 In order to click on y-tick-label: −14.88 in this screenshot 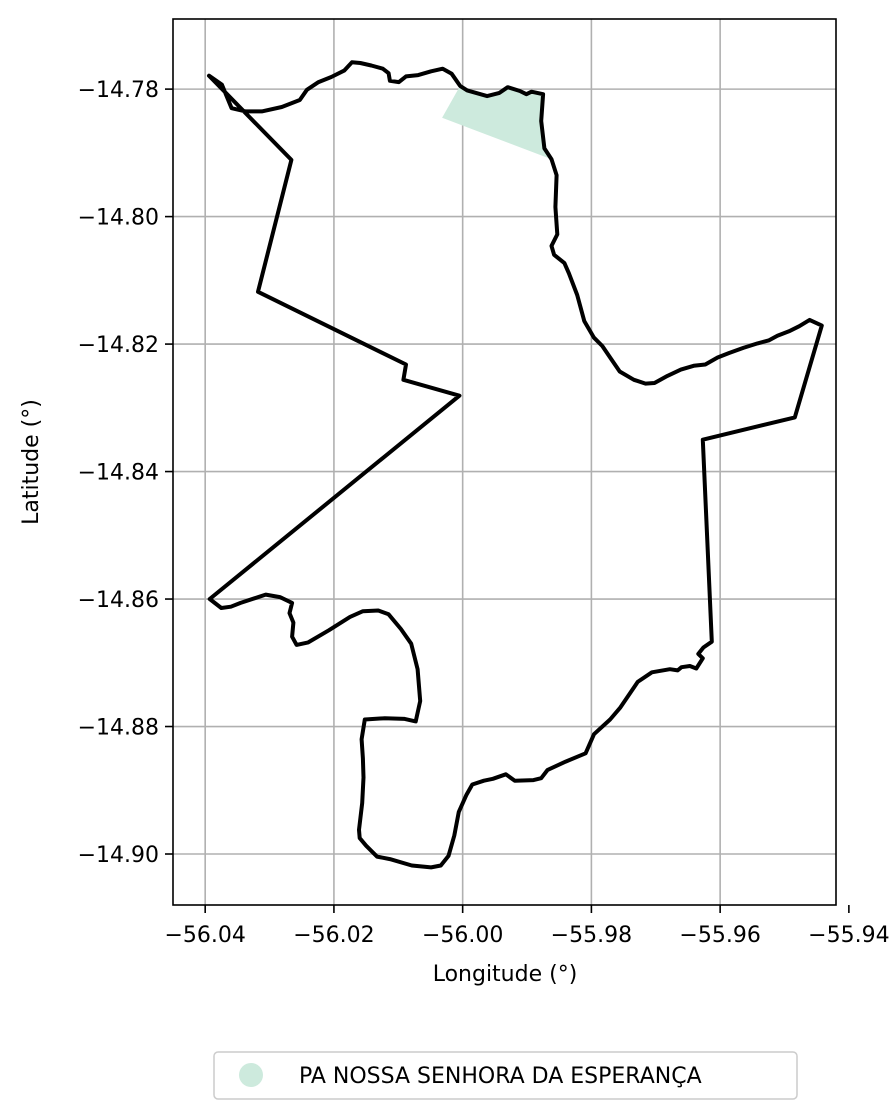, I will do `click(118, 728)`.